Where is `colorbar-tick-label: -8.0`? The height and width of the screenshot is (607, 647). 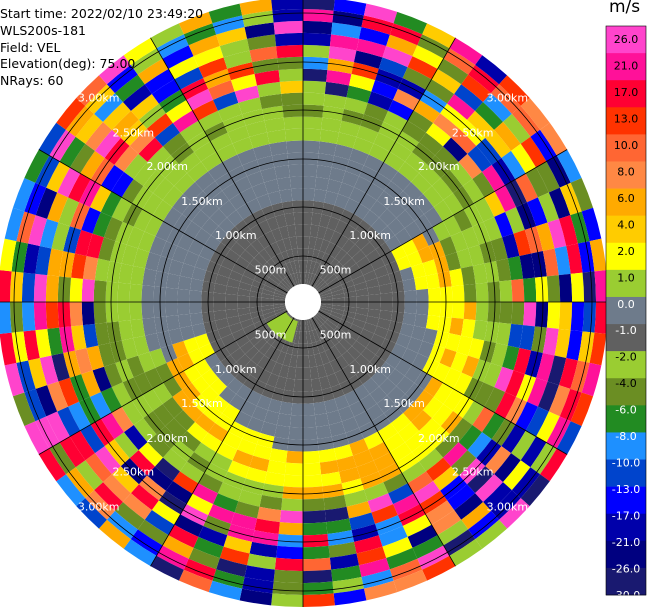 colorbar-tick-label: -8.0 is located at coordinates (625, 436).